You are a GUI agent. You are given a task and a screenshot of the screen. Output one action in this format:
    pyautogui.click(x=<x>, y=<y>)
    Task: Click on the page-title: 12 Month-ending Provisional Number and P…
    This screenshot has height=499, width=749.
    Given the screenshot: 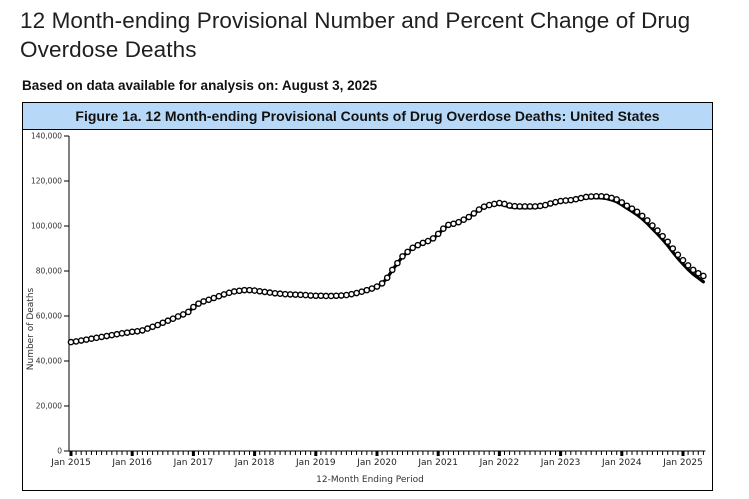 What is the action you would take?
    pyautogui.click(x=355, y=35)
    